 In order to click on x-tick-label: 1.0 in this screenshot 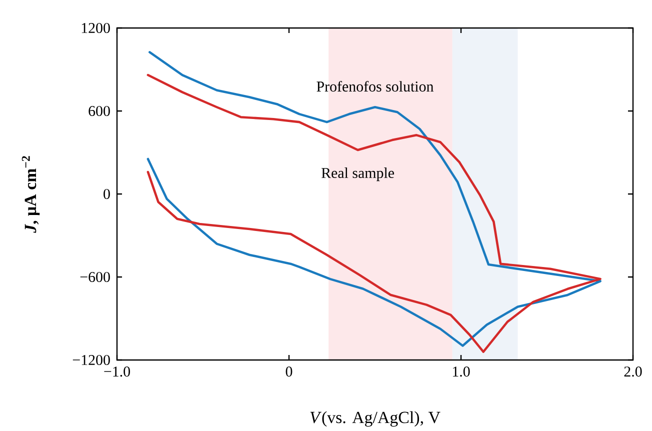, I will do `click(461, 371)`.